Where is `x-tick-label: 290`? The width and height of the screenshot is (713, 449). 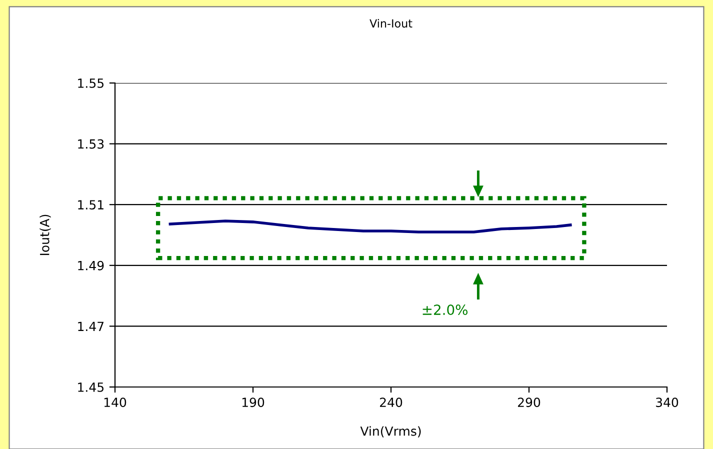 x-tick-label: 290 is located at coordinates (529, 403).